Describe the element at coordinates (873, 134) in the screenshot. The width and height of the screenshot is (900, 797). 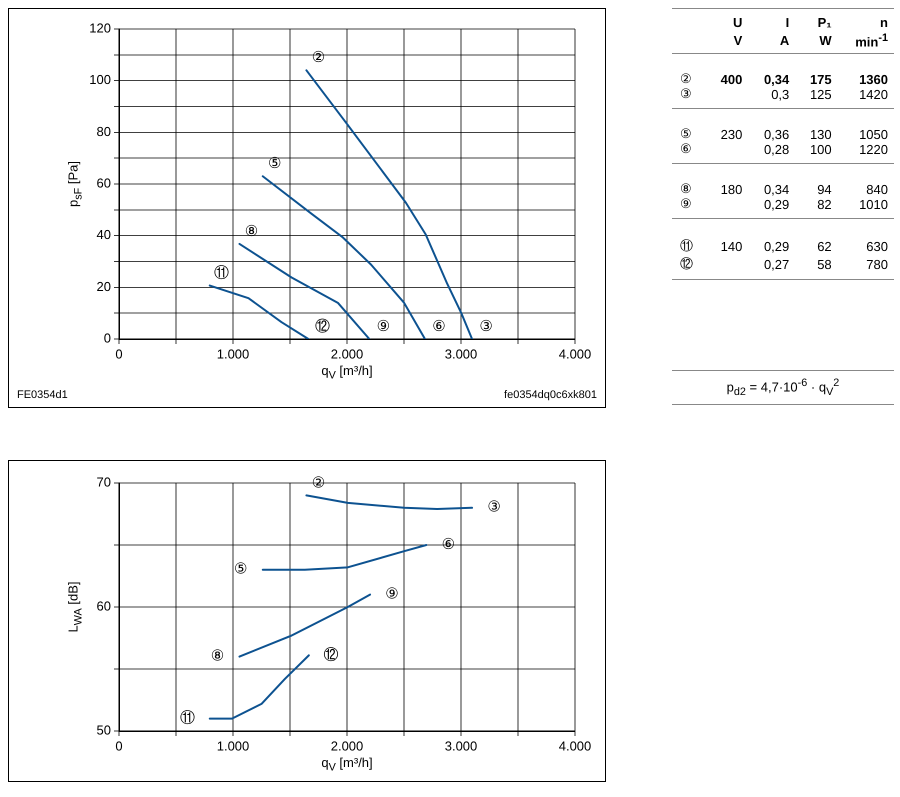
I see `text: 1050` at that location.